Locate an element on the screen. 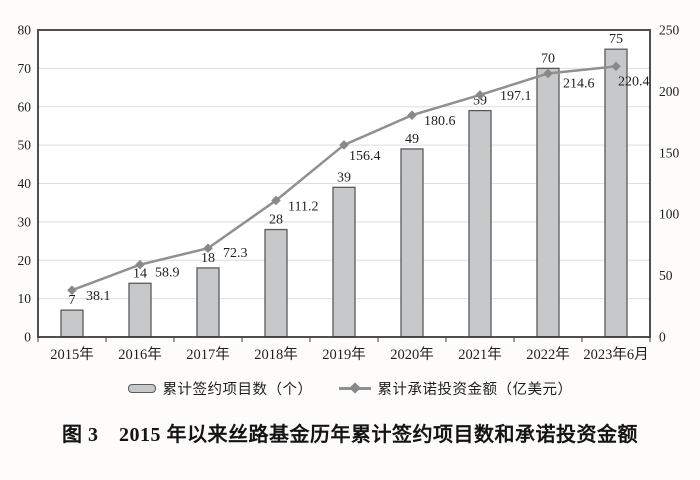 The height and width of the screenshot is (480, 700). y-axis-label-left: 60 is located at coordinates (25, 106).